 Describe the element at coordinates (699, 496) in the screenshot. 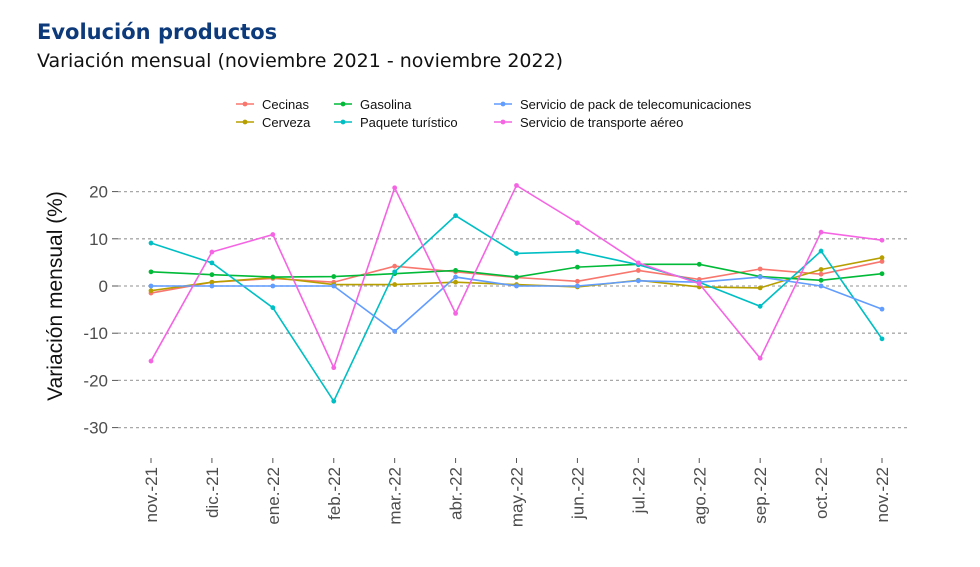

I see `x-tick-label: ago.-22` at that location.